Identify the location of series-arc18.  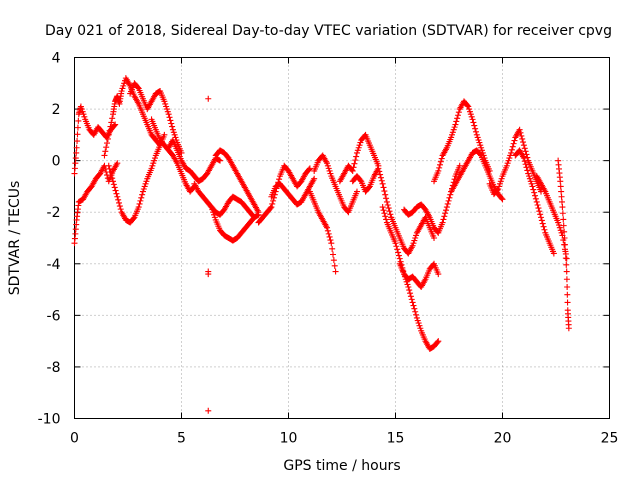
(413, 235).